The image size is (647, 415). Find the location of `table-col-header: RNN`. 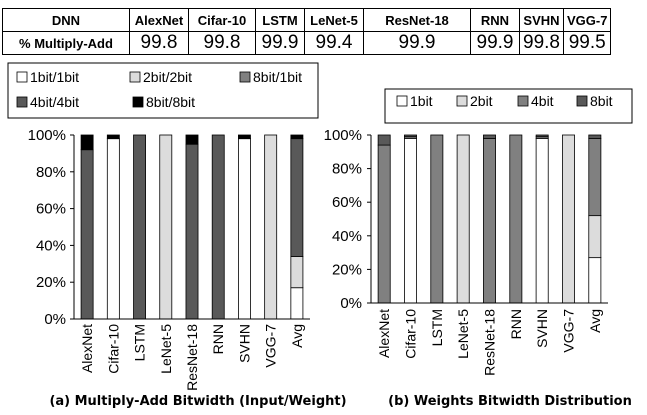

table-col-header: RNN is located at coordinates (495, 20).